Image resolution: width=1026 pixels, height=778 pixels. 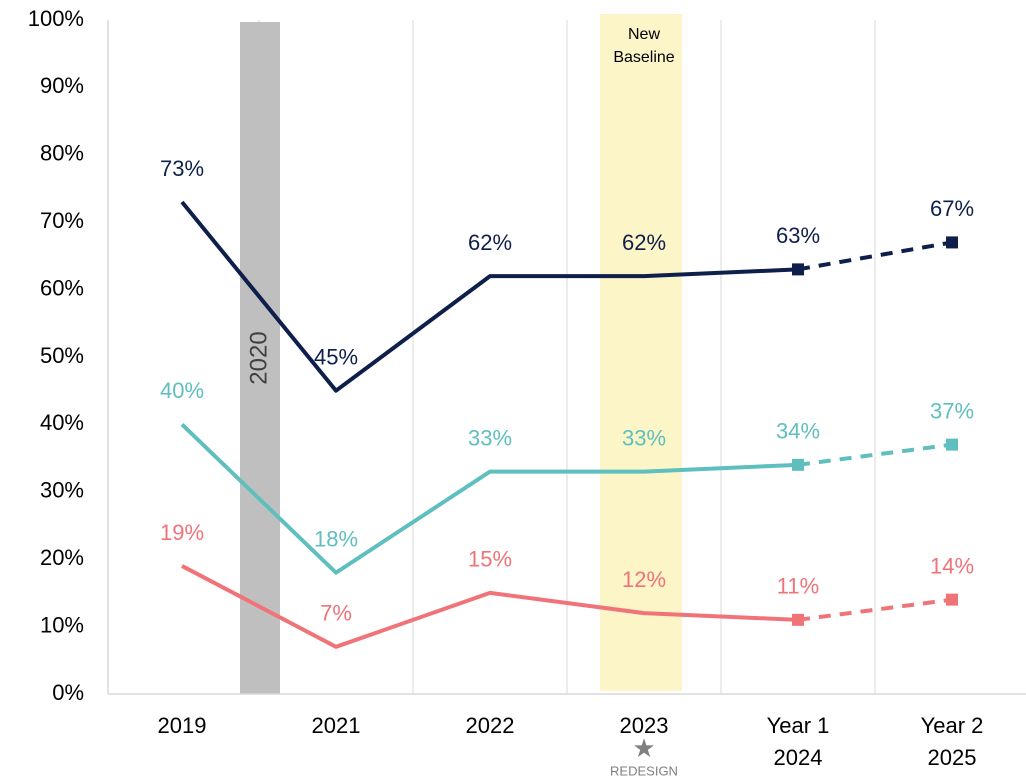 I want to click on y-tick-label: 70%, so click(x=62, y=220).